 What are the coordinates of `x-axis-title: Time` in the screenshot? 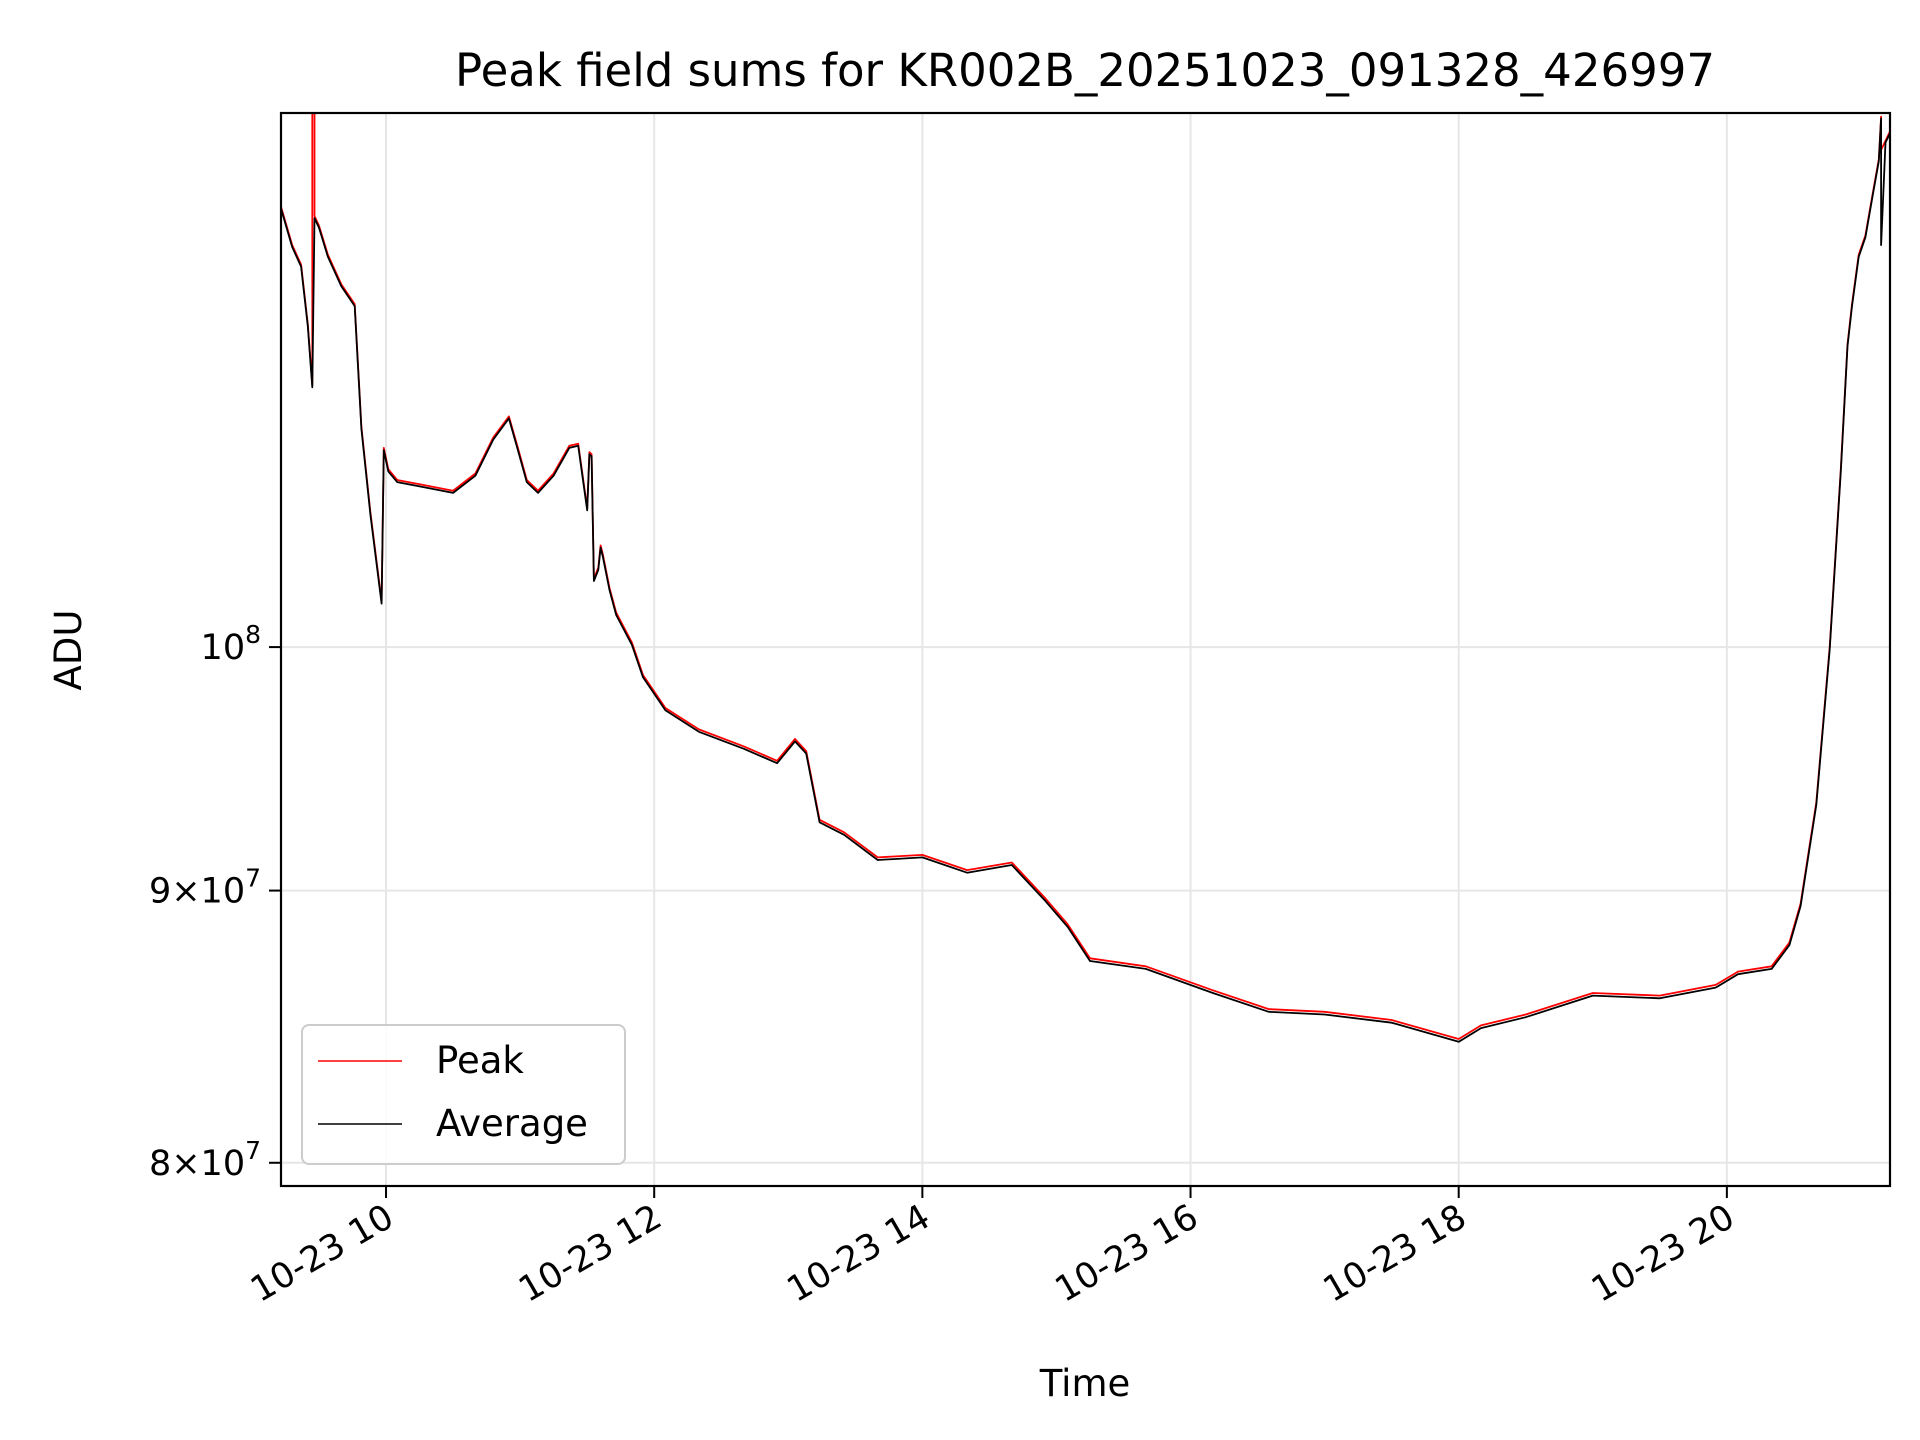 It's located at (1085, 1383).